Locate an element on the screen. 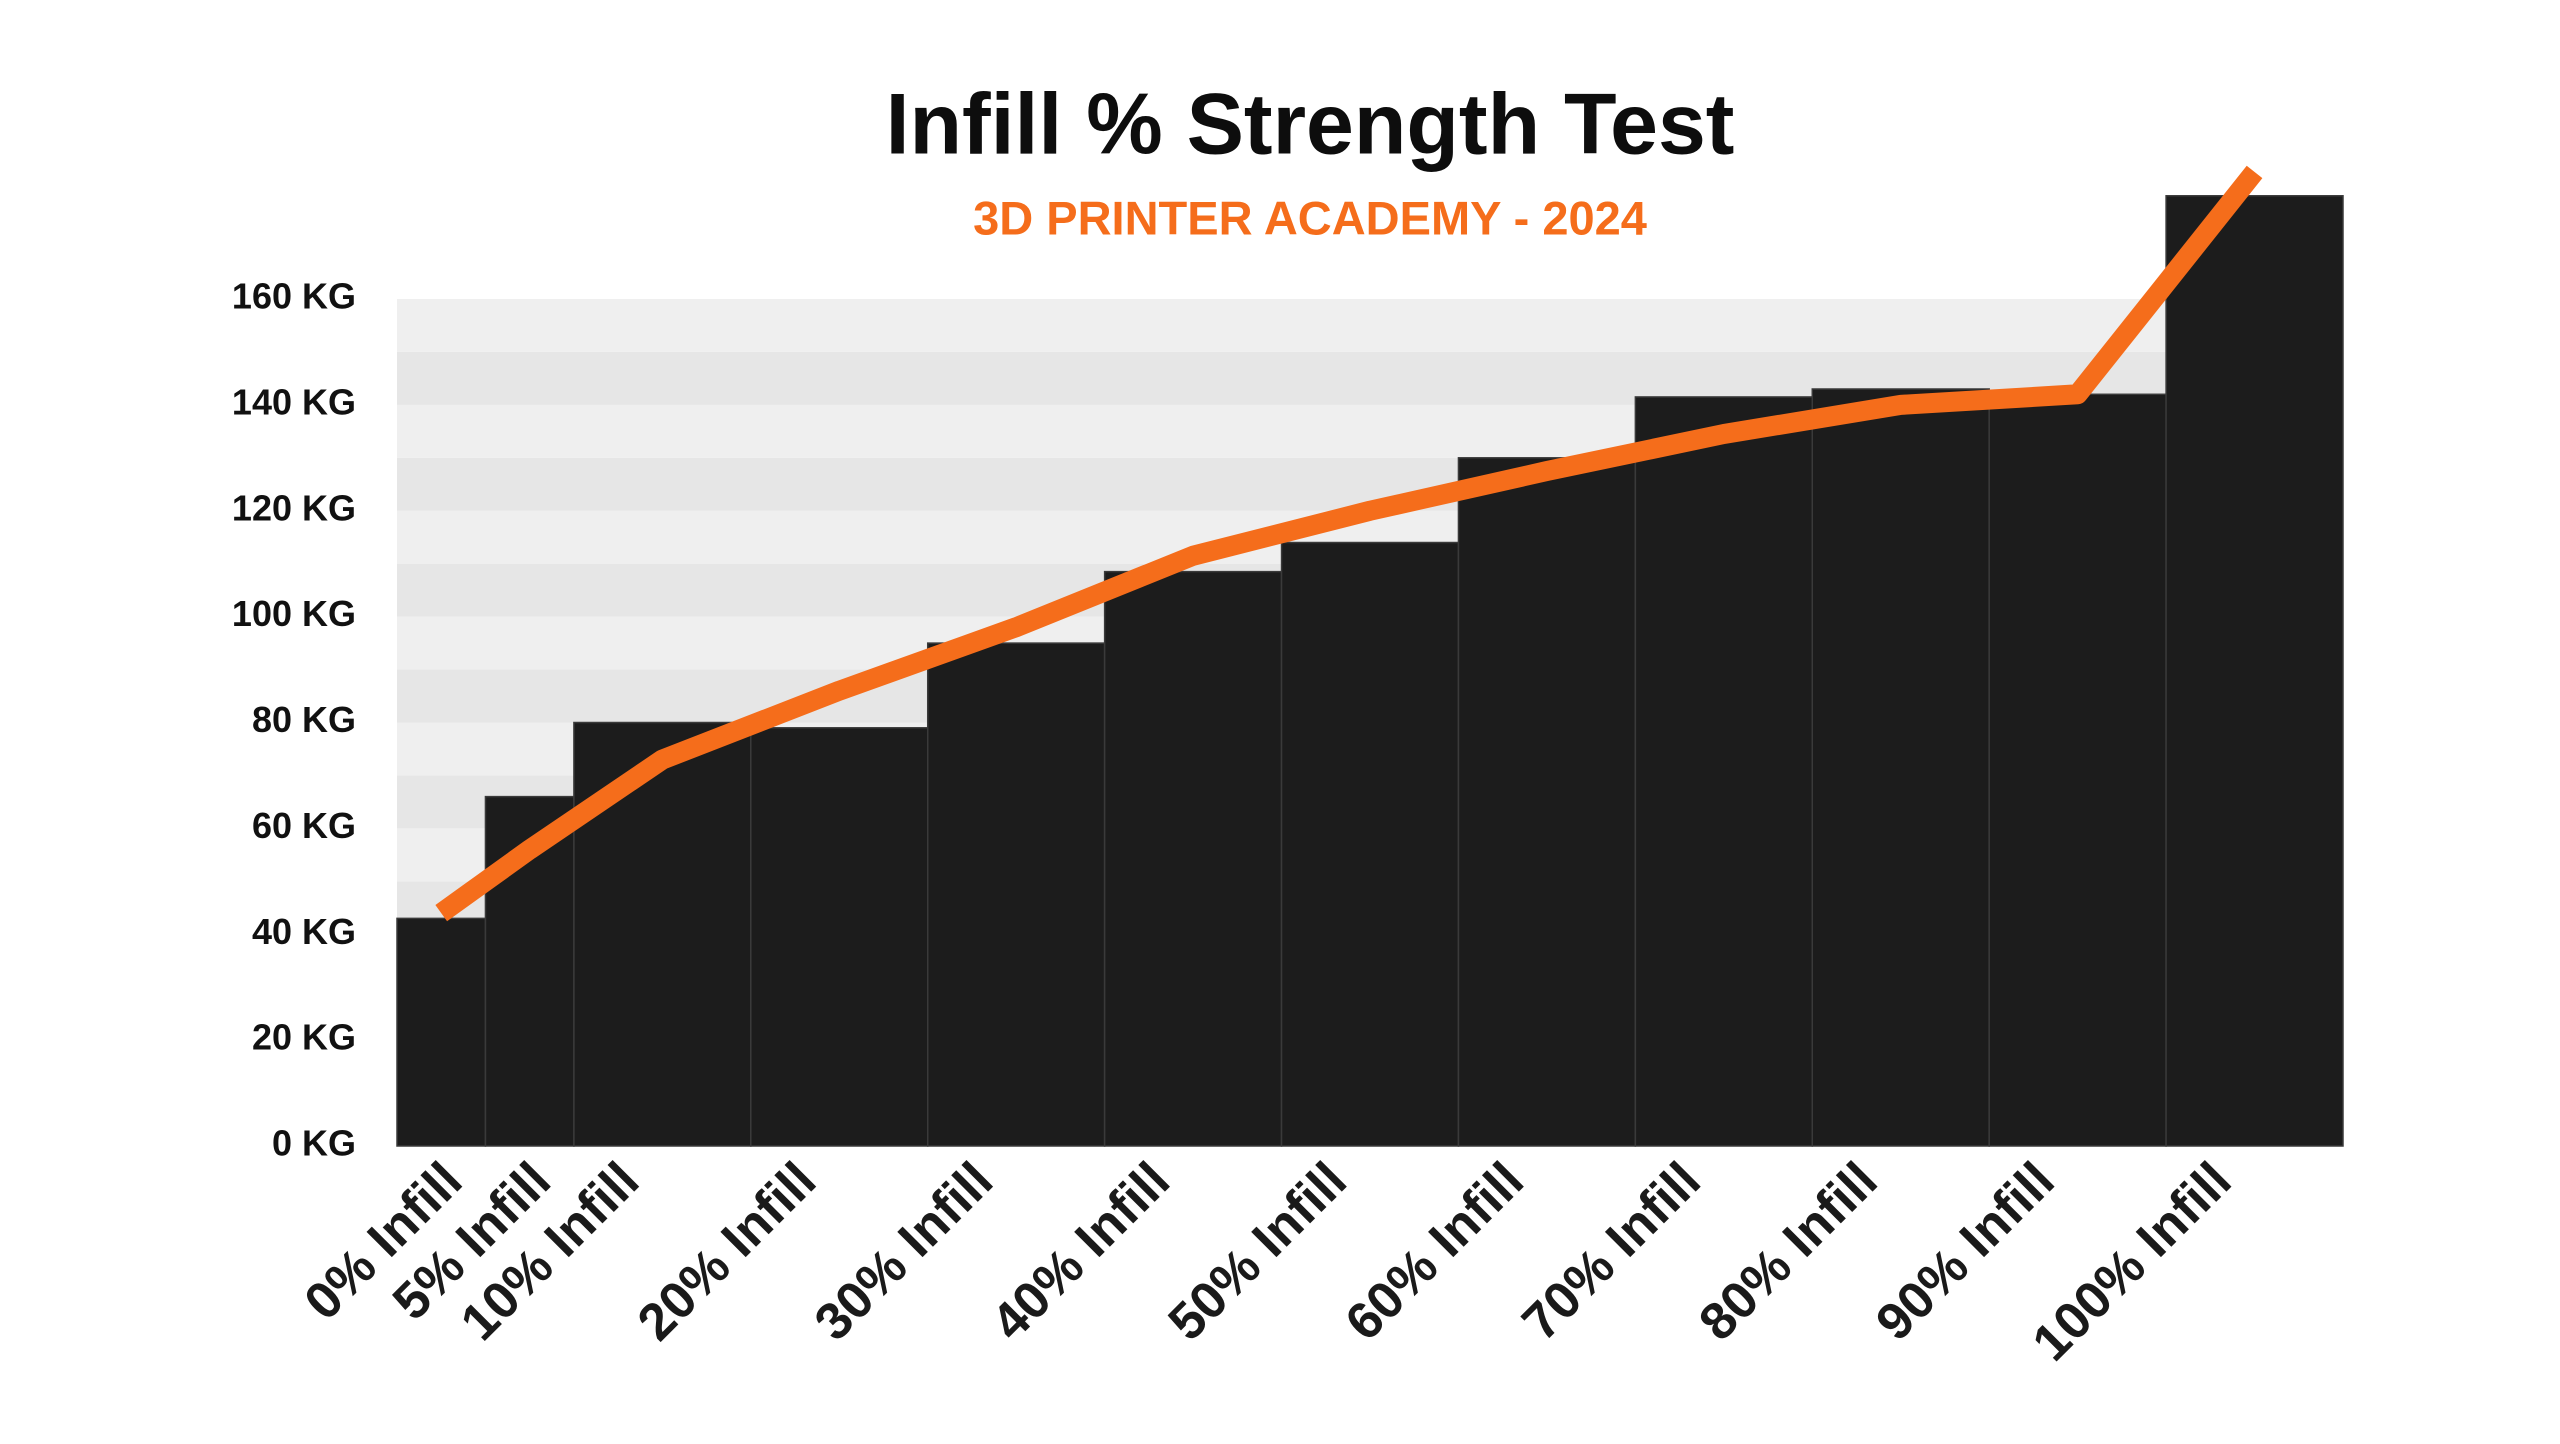  y-tick-label: 140 KG is located at coordinates (294, 401).